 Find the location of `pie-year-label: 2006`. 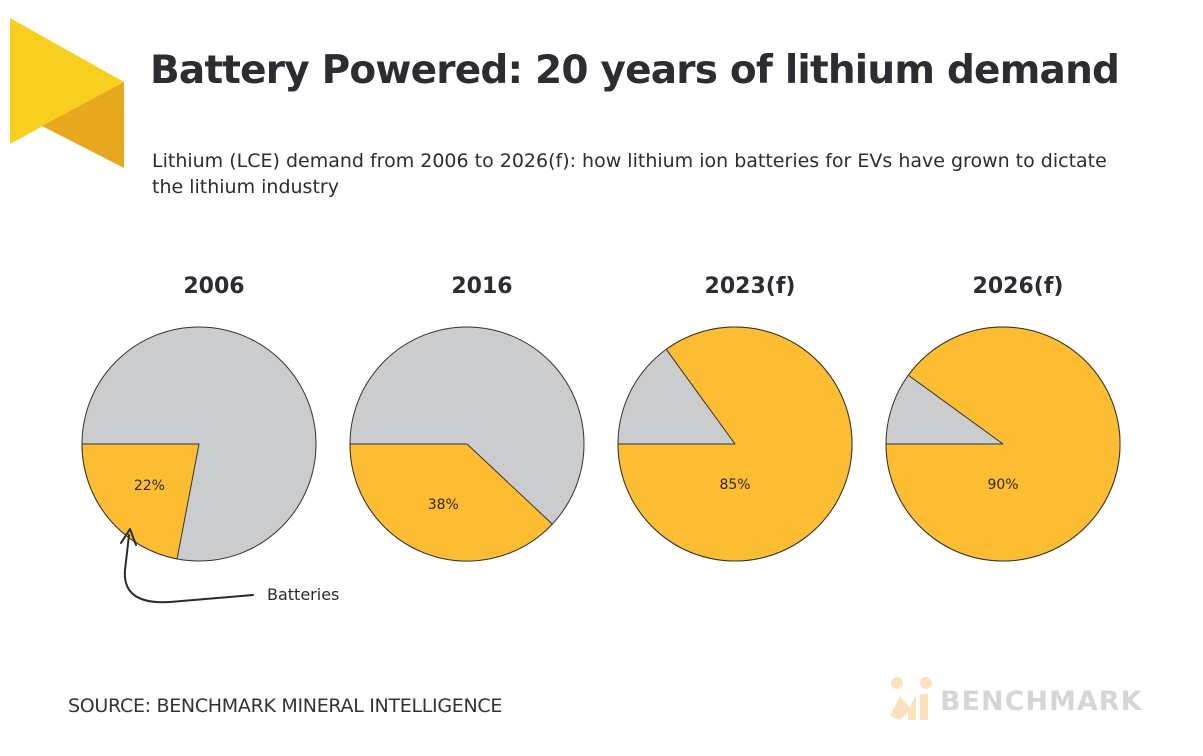

pie-year-label: 2006 is located at coordinates (213, 286).